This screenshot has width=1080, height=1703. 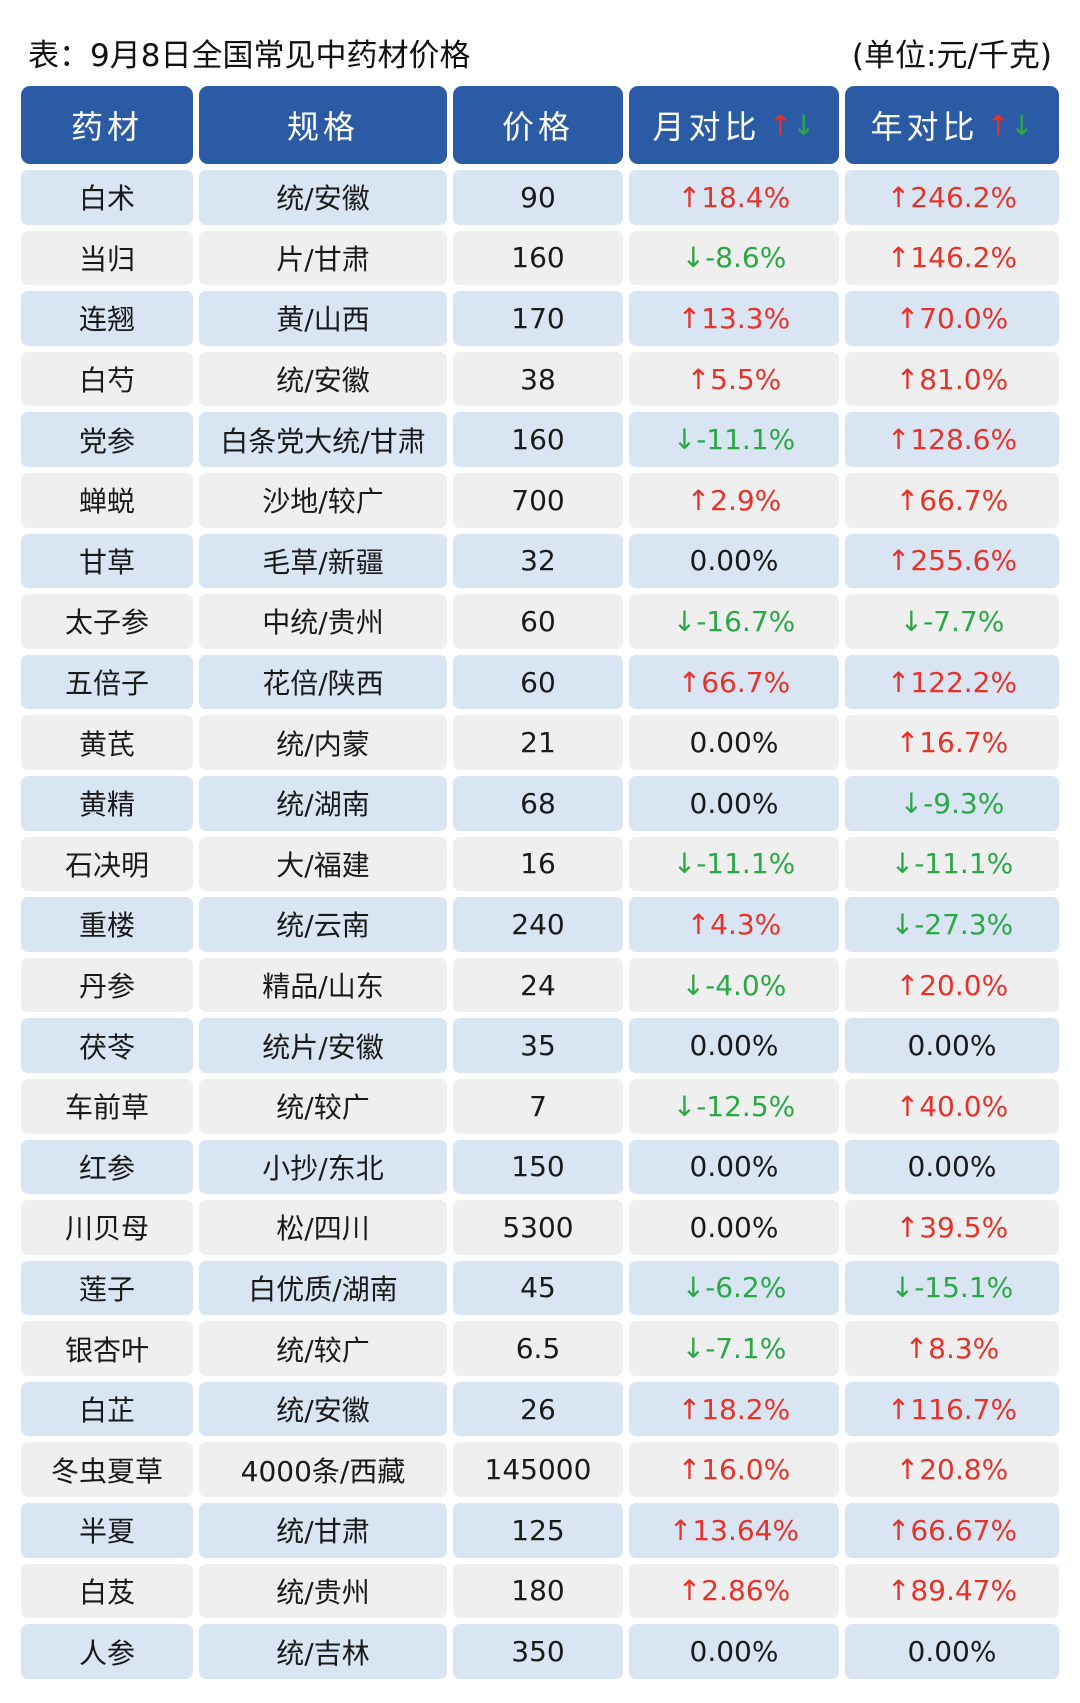 What do you see at coordinates (734, 1288) in the screenshot?
I see `cell-month: ↓-6.2%` at bounding box center [734, 1288].